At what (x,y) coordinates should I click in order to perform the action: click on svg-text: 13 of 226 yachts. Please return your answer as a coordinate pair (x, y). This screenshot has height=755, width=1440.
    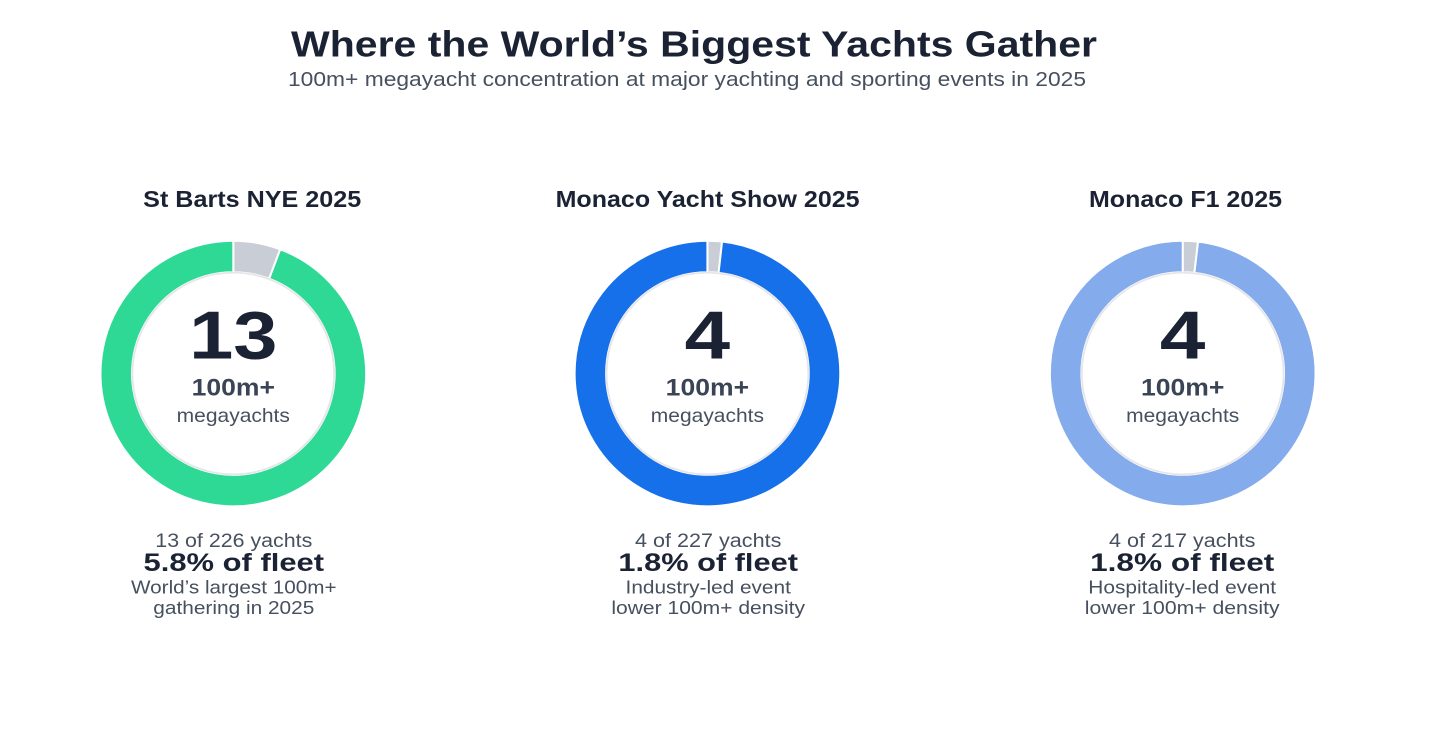
    Looking at the image, I should click on (233, 541).